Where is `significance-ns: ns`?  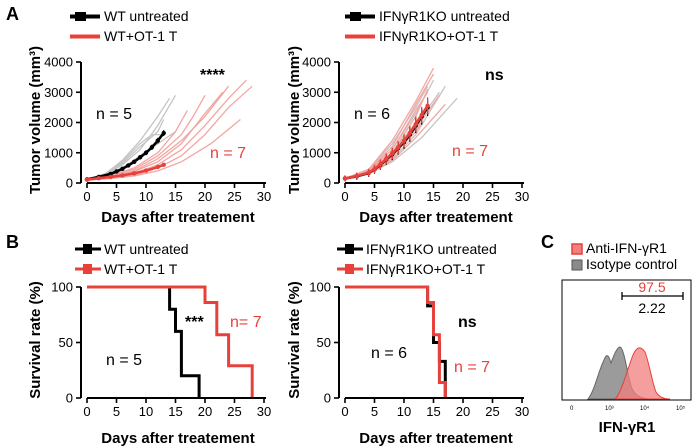
significance-ns: ns is located at coordinates (467, 322).